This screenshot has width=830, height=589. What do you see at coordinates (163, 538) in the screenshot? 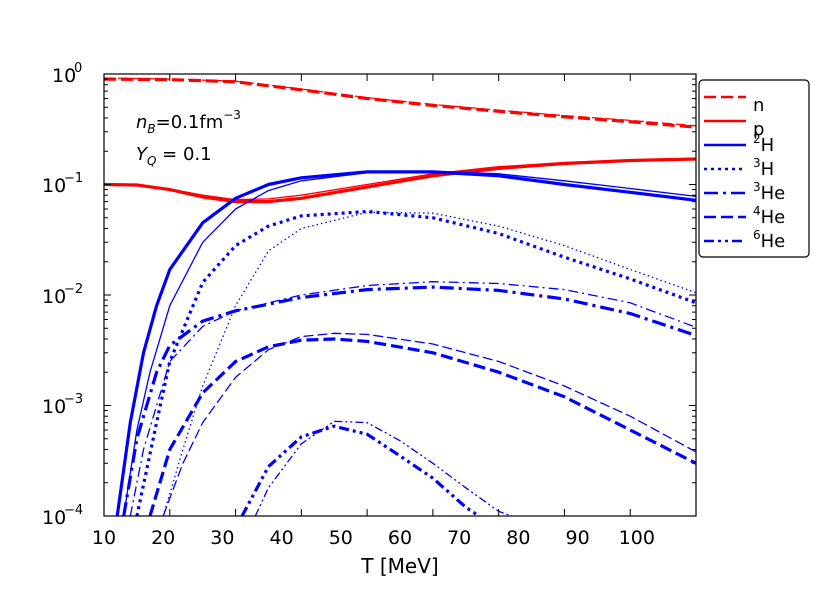
I see `x-tick-label: 20` at bounding box center [163, 538].